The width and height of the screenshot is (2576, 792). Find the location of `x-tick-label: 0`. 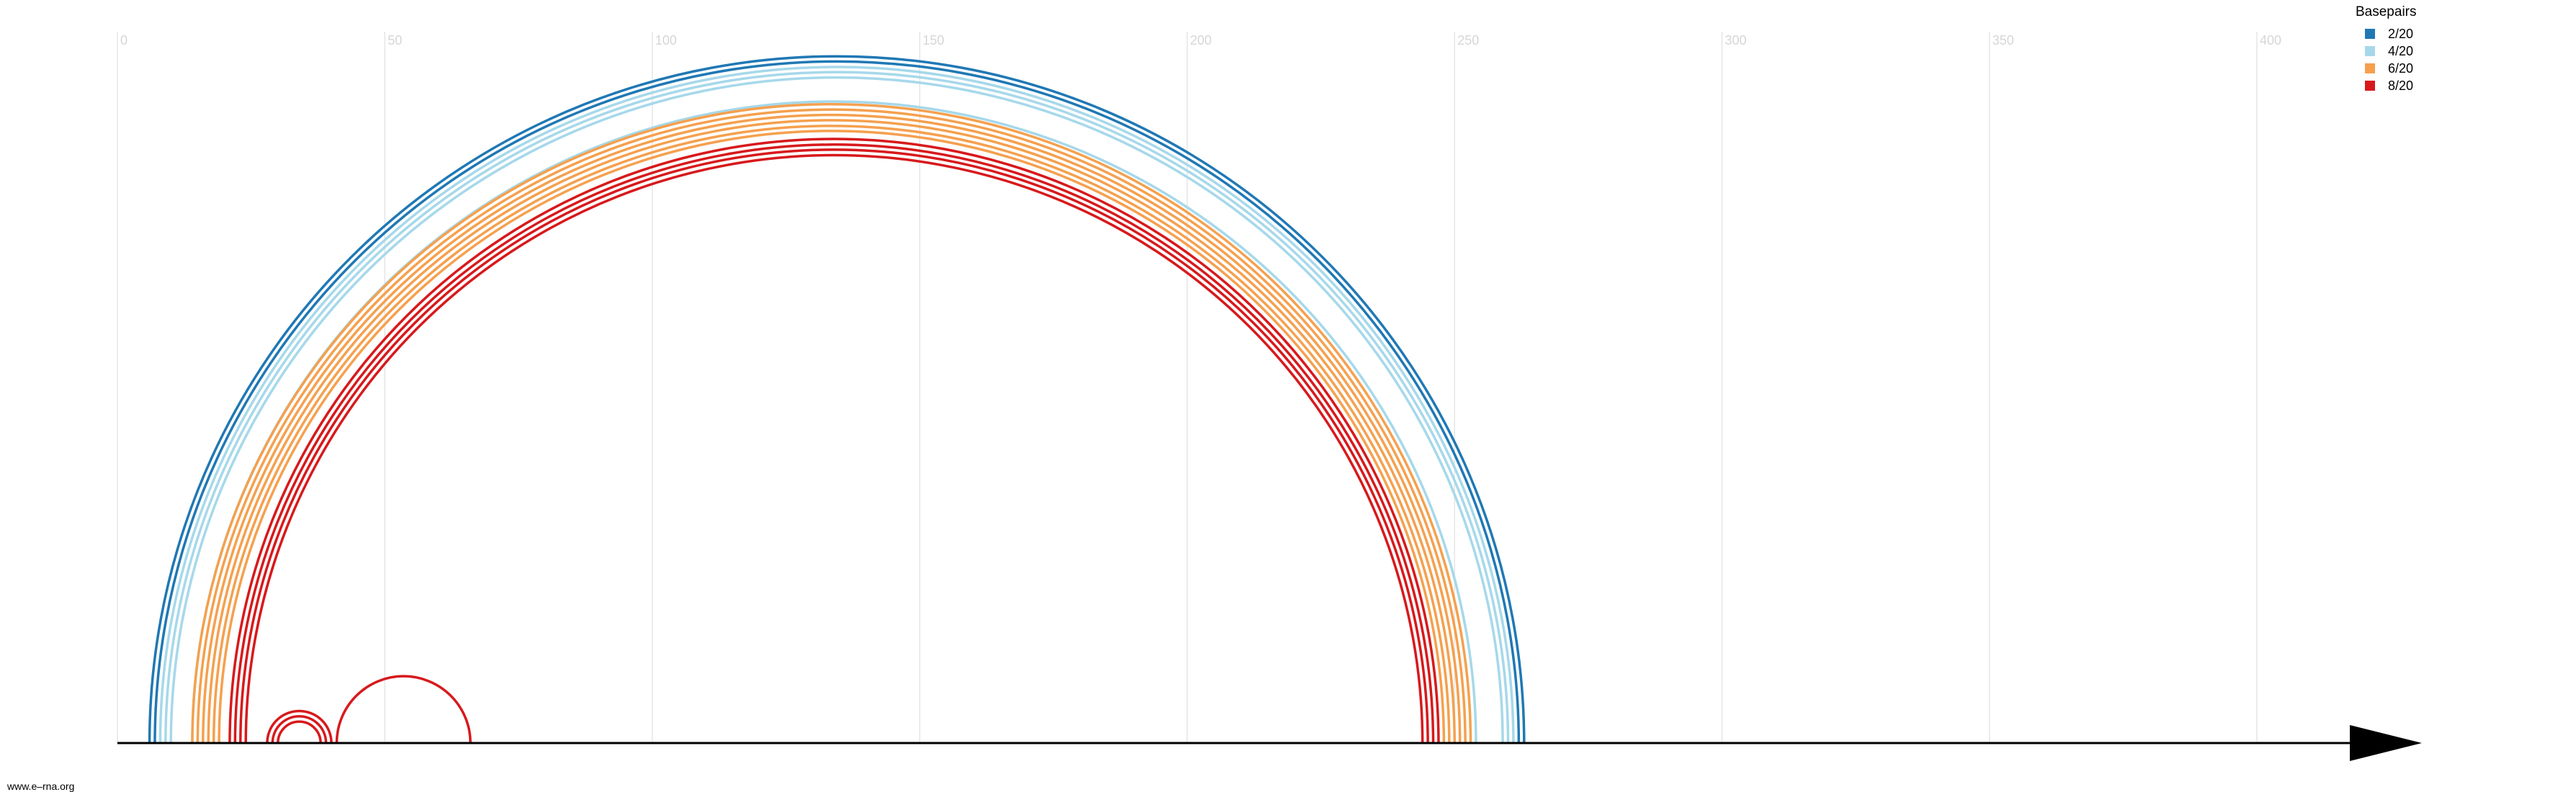

x-tick-label: 0 is located at coordinates (124, 40).